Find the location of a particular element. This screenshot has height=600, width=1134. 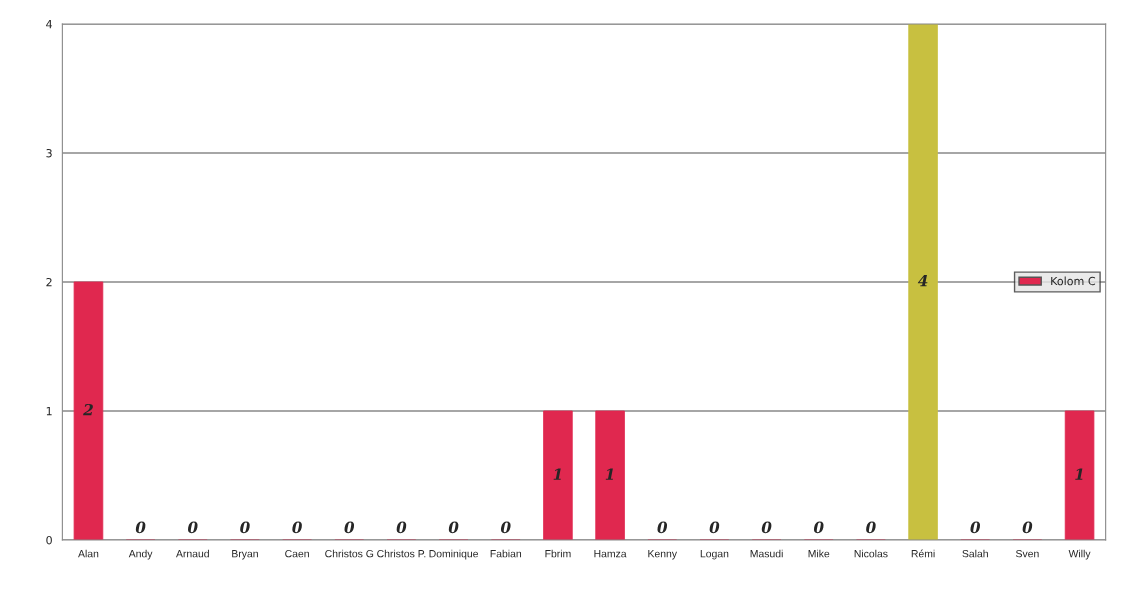

x-tick-label: Logan is located at coordinates (714, 555).